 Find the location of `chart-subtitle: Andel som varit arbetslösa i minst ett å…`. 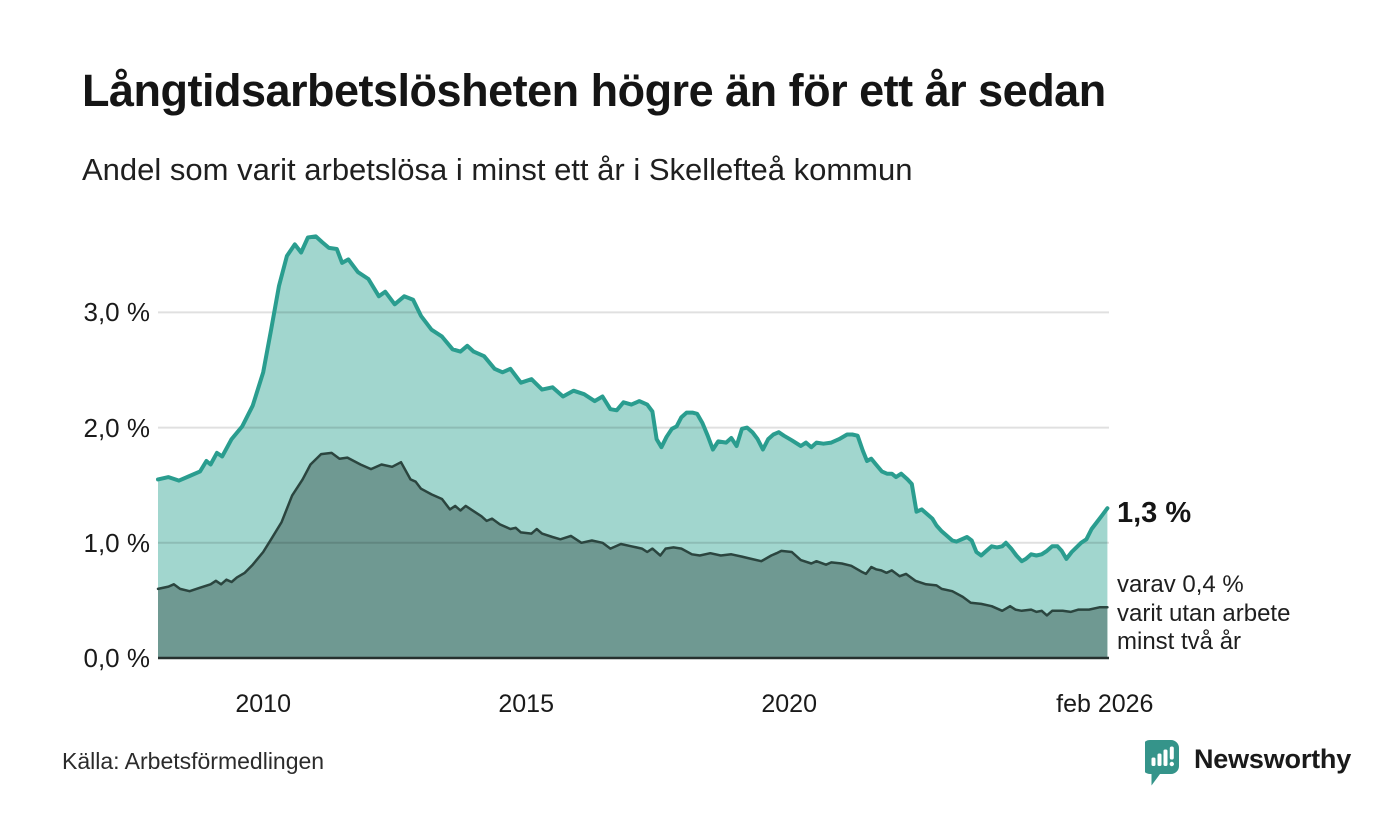

chart-subtitle: Andel som varit arbetslösa i minst ett å… is located at coordinates (497, 169).